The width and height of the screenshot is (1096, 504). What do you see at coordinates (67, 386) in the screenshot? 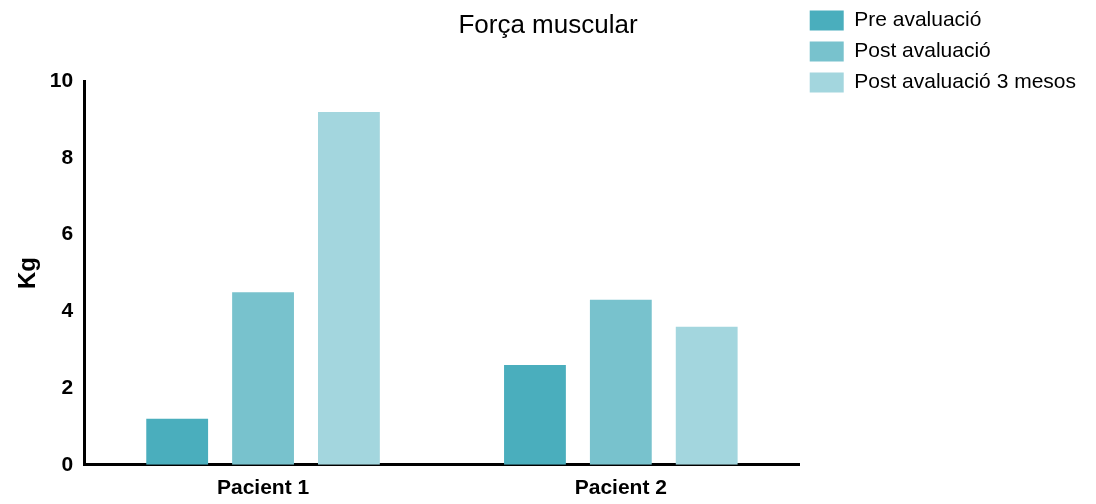
I see `y-tick-label: 2` at bounding box center [67, 386].